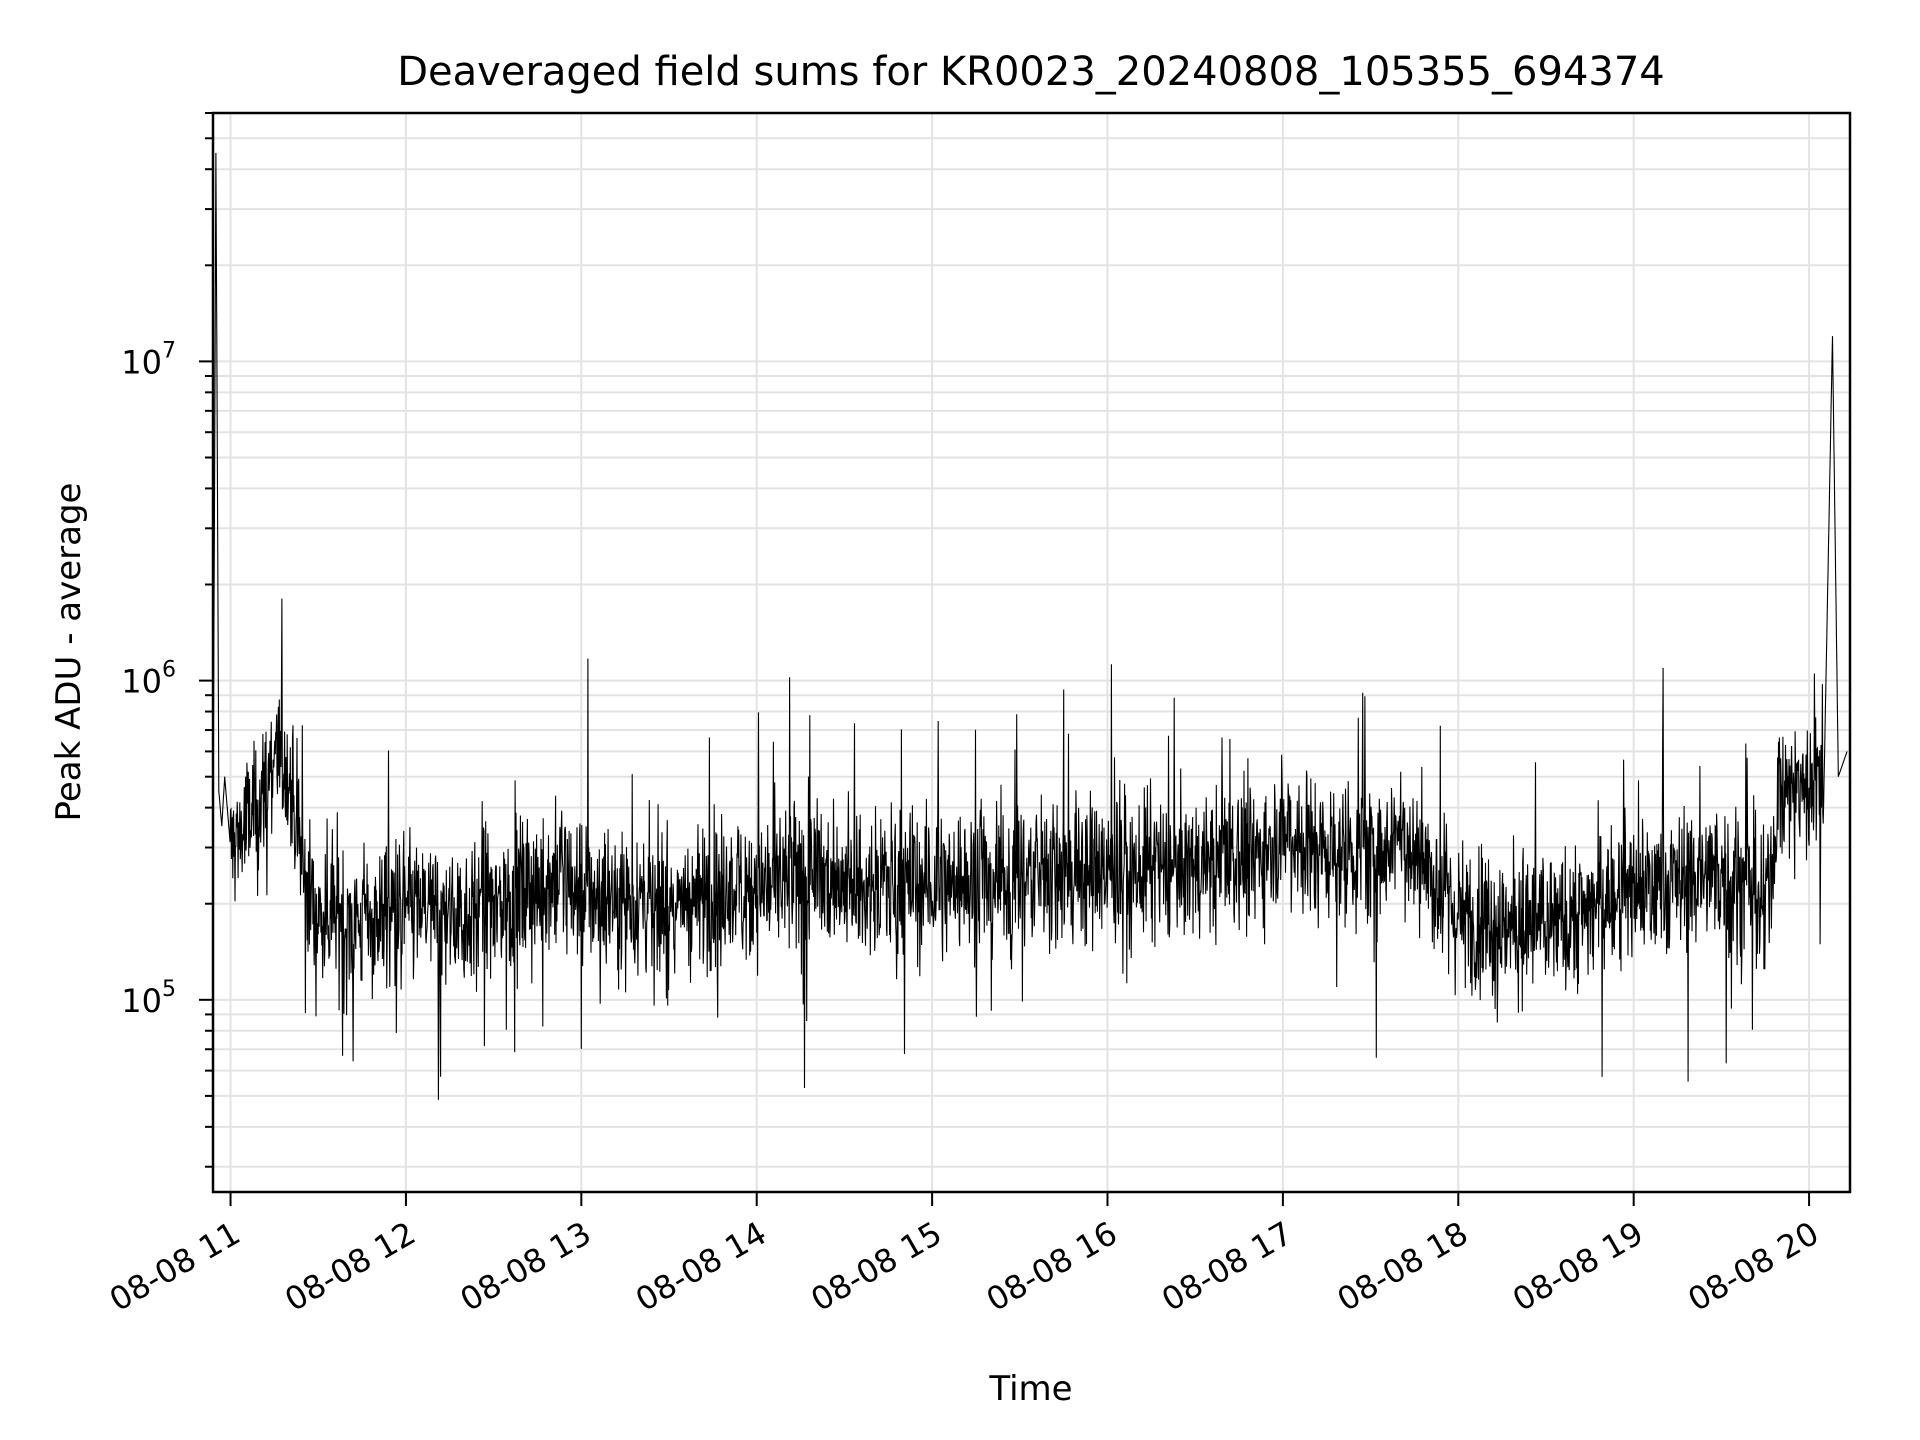 The image size is (1920, 1440). Describe the element at coordinates (69, 652) in the screenshot. I see `y-axis-label: Peak ADU - average` at that location.